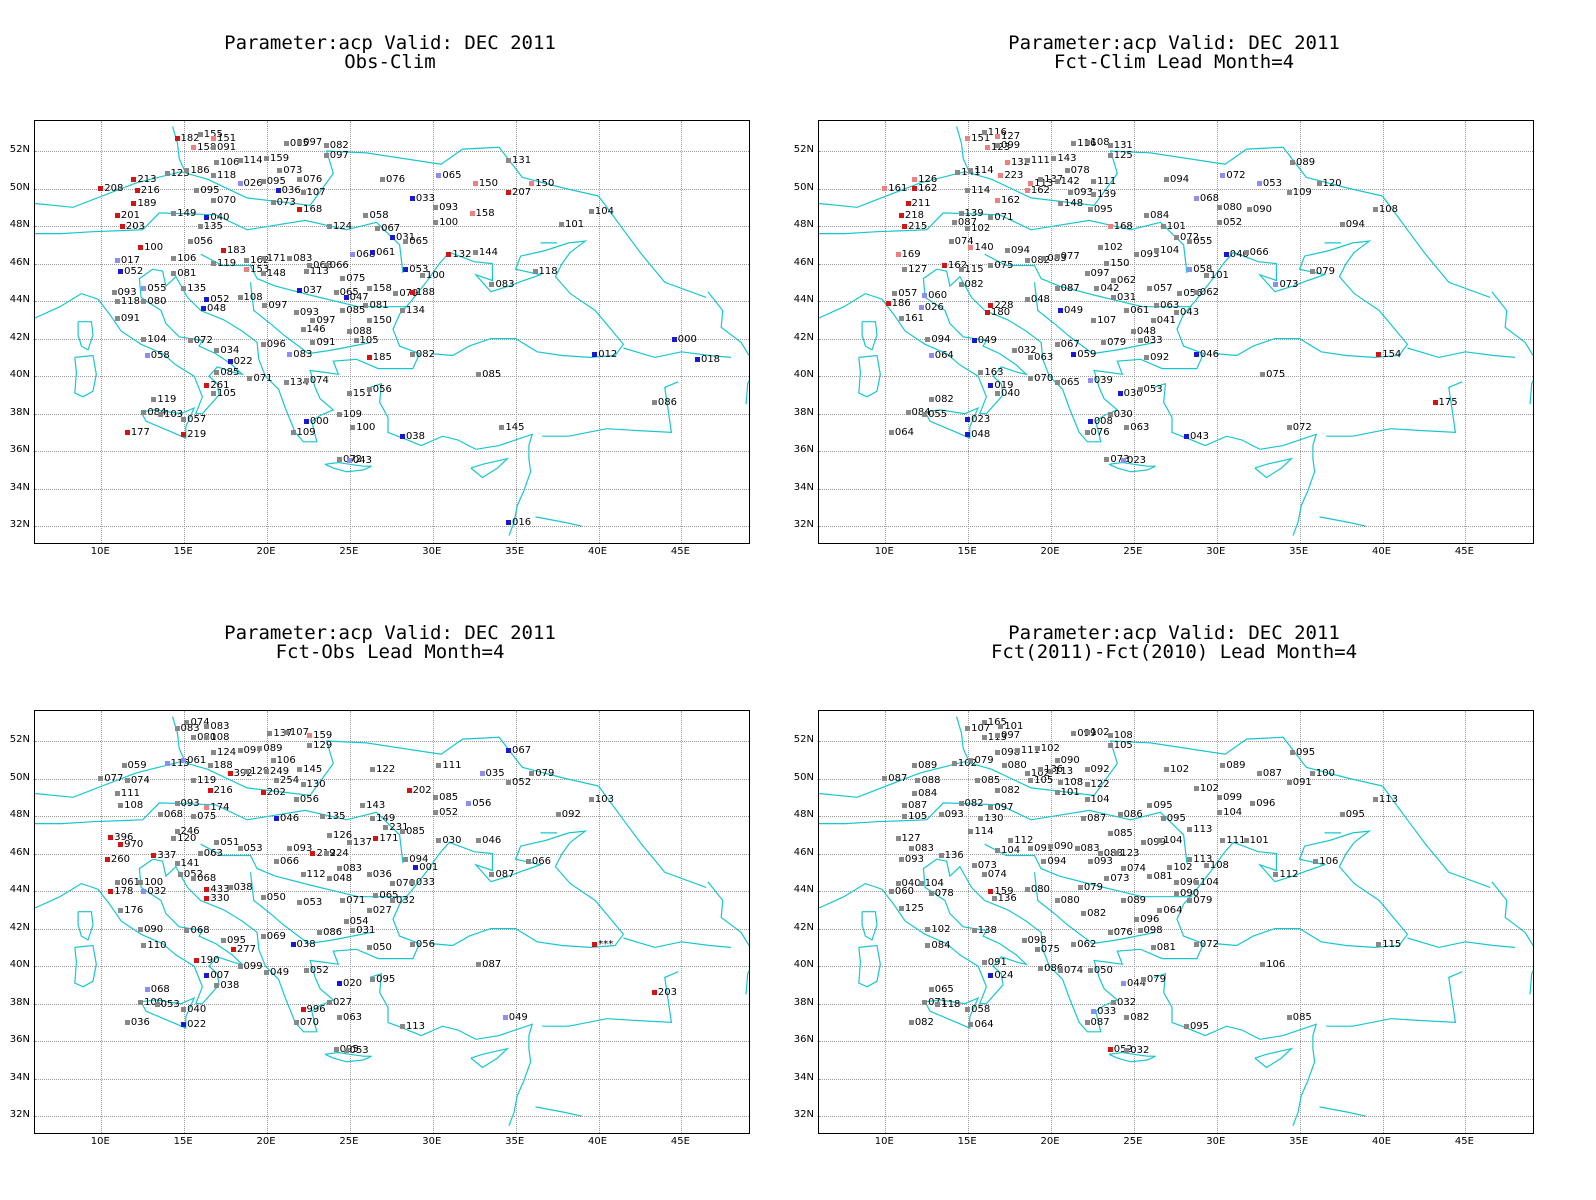  What do you see at coordinates (382, 253) in the screenshot?
I see `station-marker: 061` at bounding box center [382, 253].